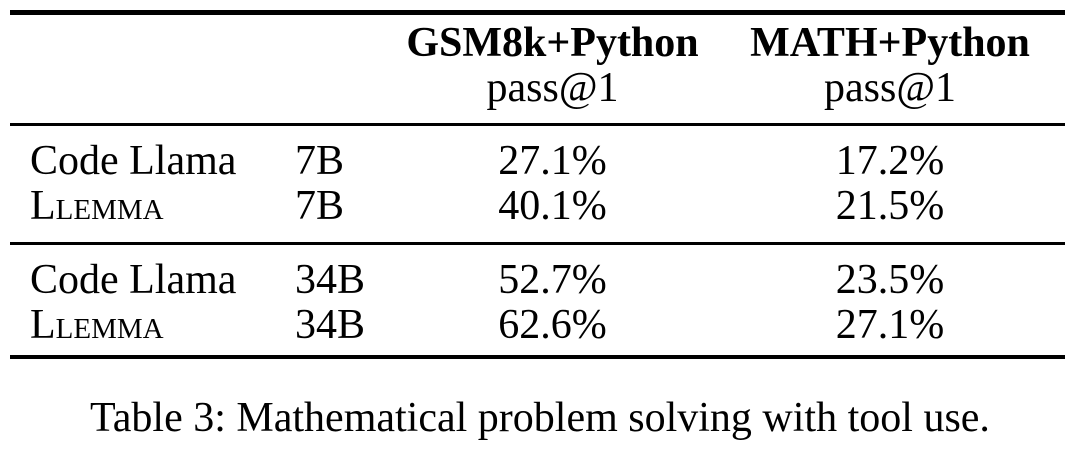 This screenshot has height=453, width=1080. I want to click on column-subtitle-gsm8k-pass1: pass@1, so click(552, 88).